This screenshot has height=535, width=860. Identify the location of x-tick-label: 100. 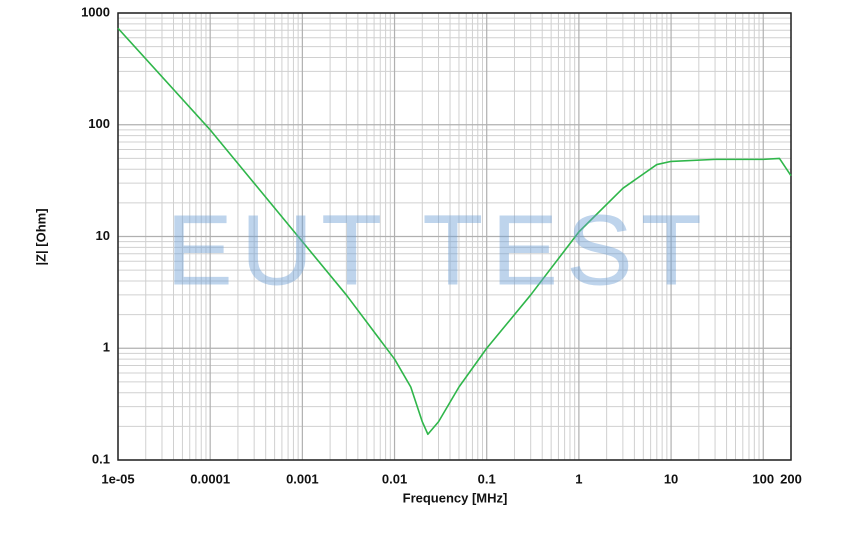
(763, 478).